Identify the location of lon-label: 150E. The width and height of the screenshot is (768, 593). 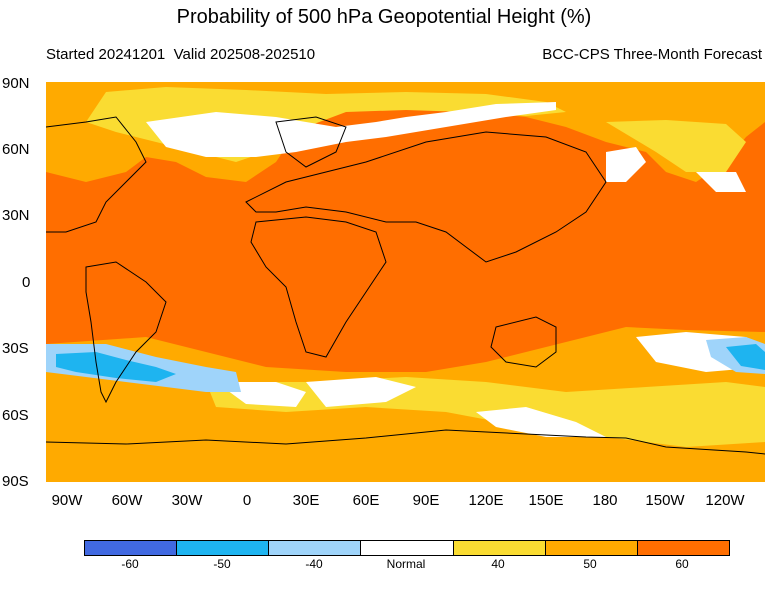
(546, 500).